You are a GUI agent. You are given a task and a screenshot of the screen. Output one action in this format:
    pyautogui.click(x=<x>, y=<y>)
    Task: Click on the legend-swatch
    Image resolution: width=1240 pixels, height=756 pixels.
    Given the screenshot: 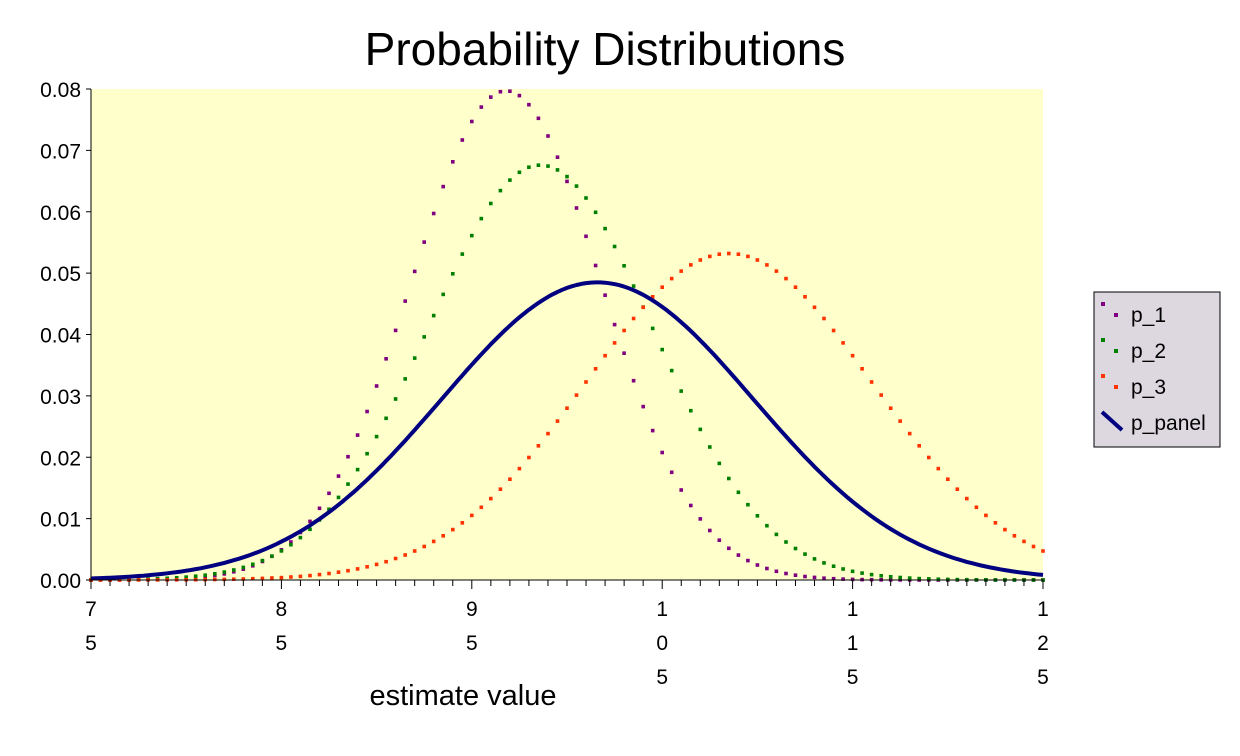 What is the action you would take?
    pyautogui.click(x=1112, y=421)
    